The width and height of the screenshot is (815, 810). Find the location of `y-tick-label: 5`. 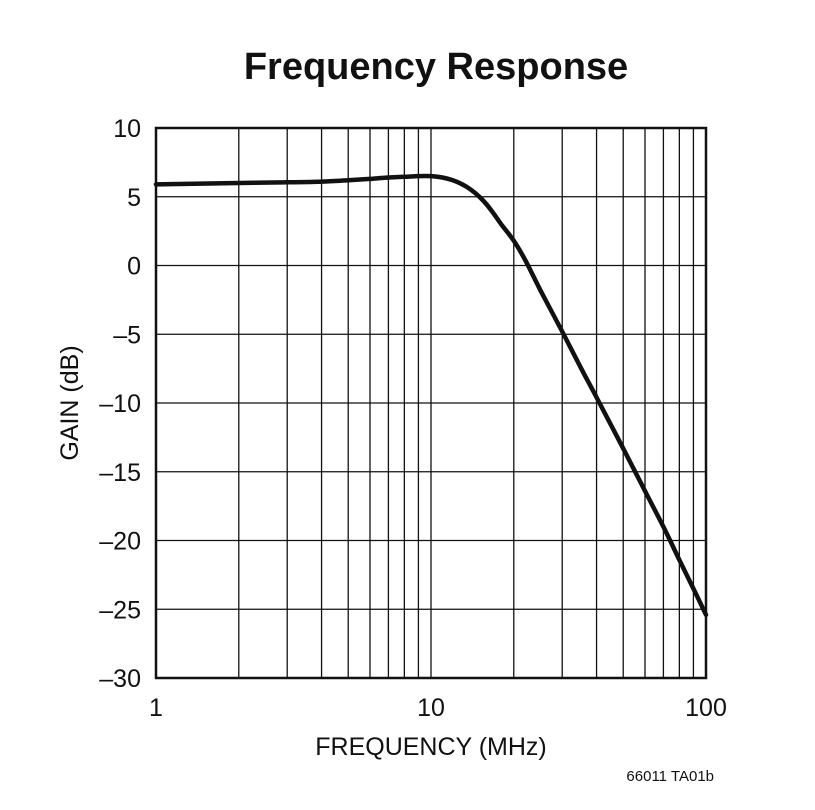

y-tick-label: 5 is located at coordinates (134, 198).